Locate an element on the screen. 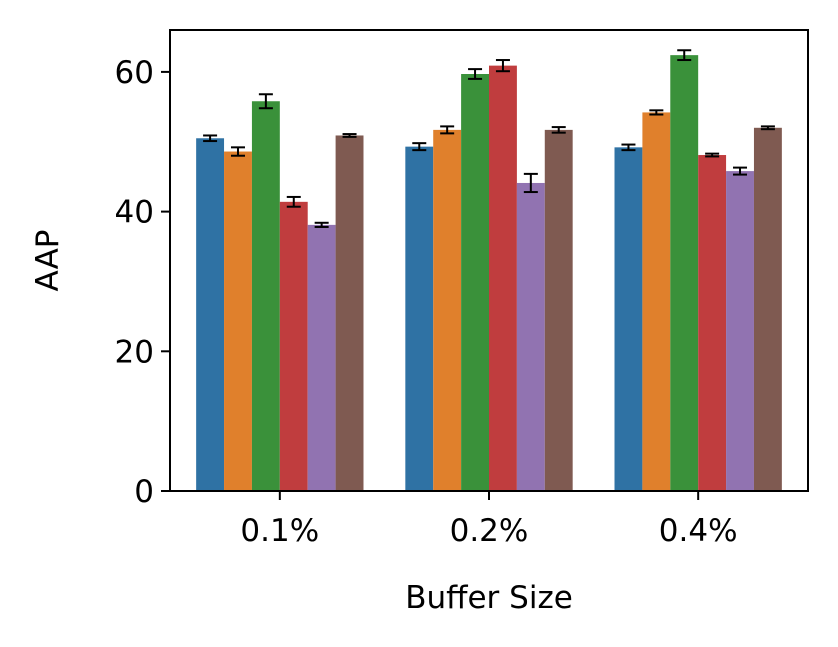 Image resolution: width=838 pixels, height=647 pixels. bar-6-0.1% is located at coordinates (349, 313).